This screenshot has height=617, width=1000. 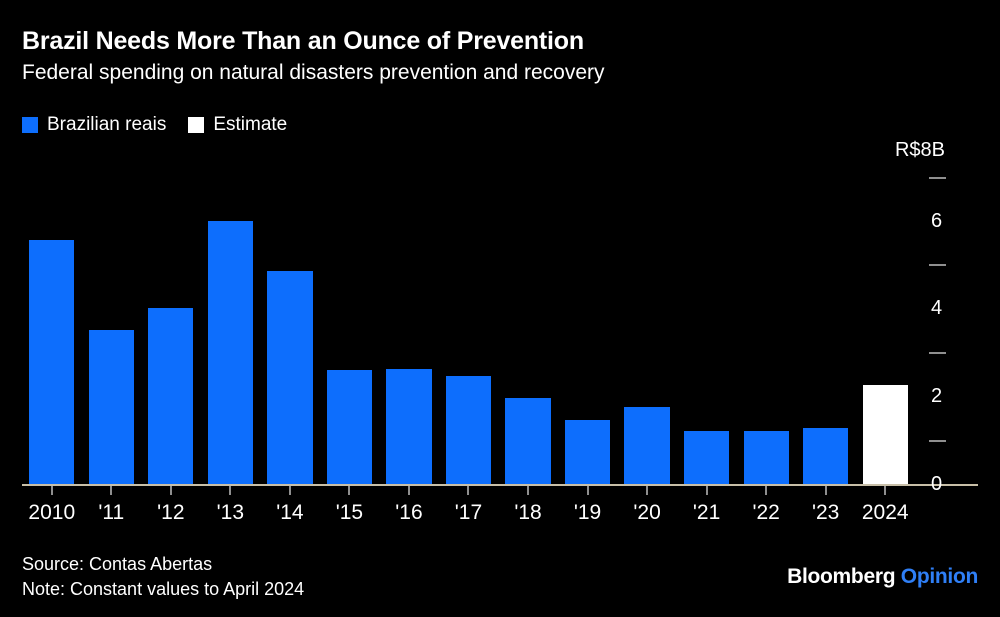 What do you see at coordinates (528, 441) in the screenshot?
I see `bar-x18` at bounding box center [528, 441].